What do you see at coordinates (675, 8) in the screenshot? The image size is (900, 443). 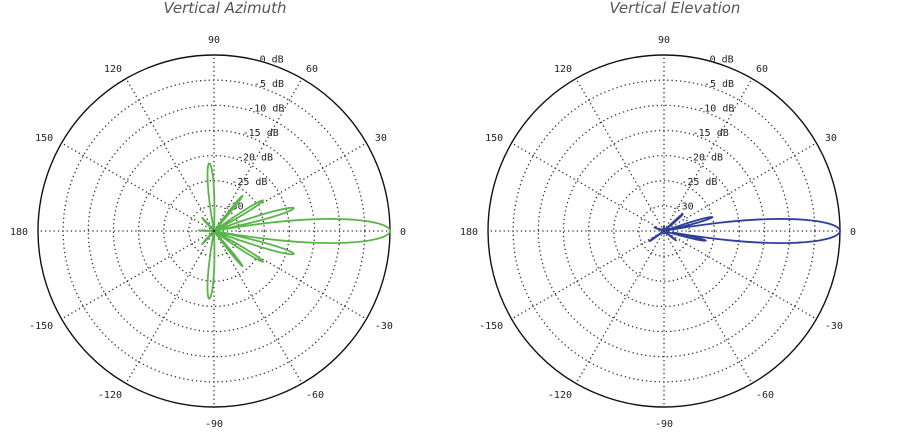 I see `chart-title: Vertical Elevation` at bounding box center [675, 8].